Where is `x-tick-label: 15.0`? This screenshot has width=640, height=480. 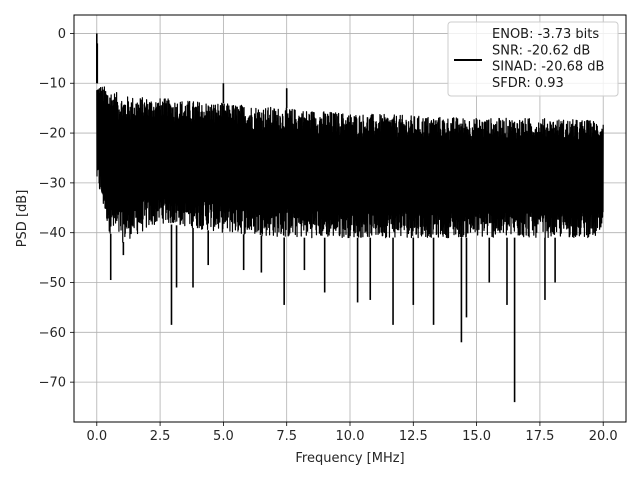
x-tick-label: 15.0 is located at coordinates (476, 436).